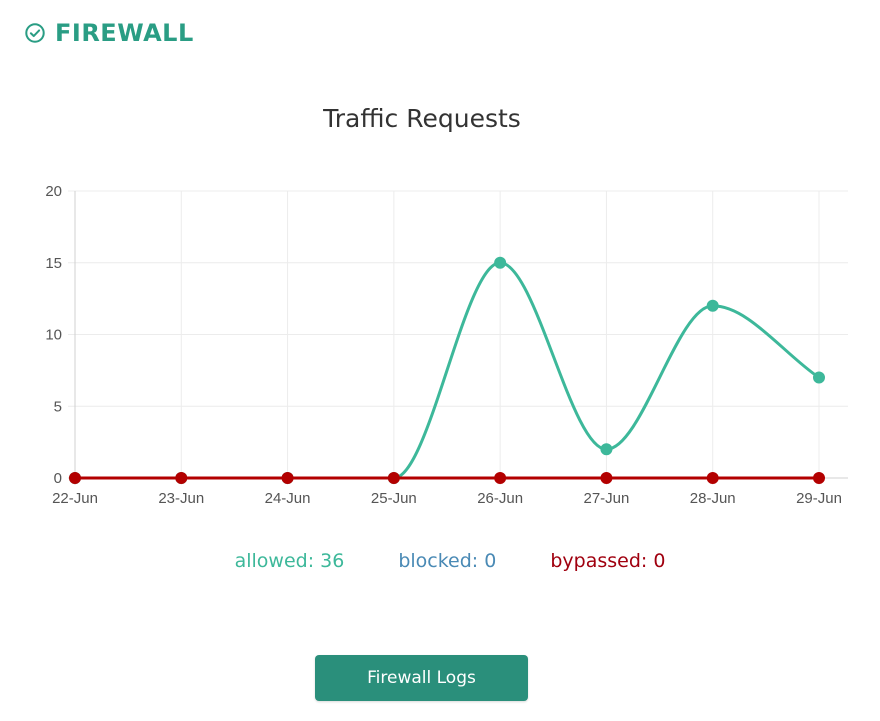  I want to click on bypassed-count: bypassed: 0, so click(608, 561).